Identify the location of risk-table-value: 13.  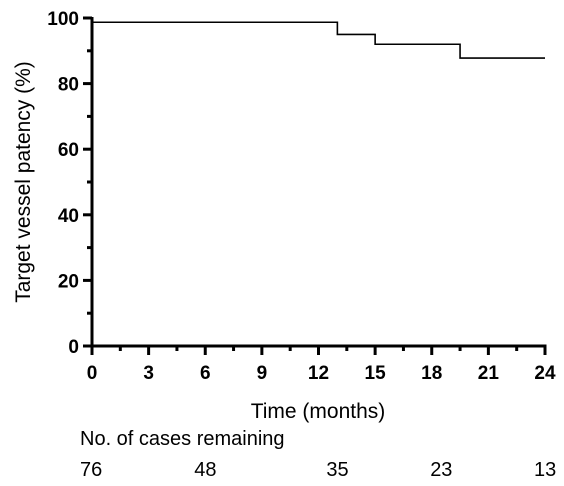
(545, 470).